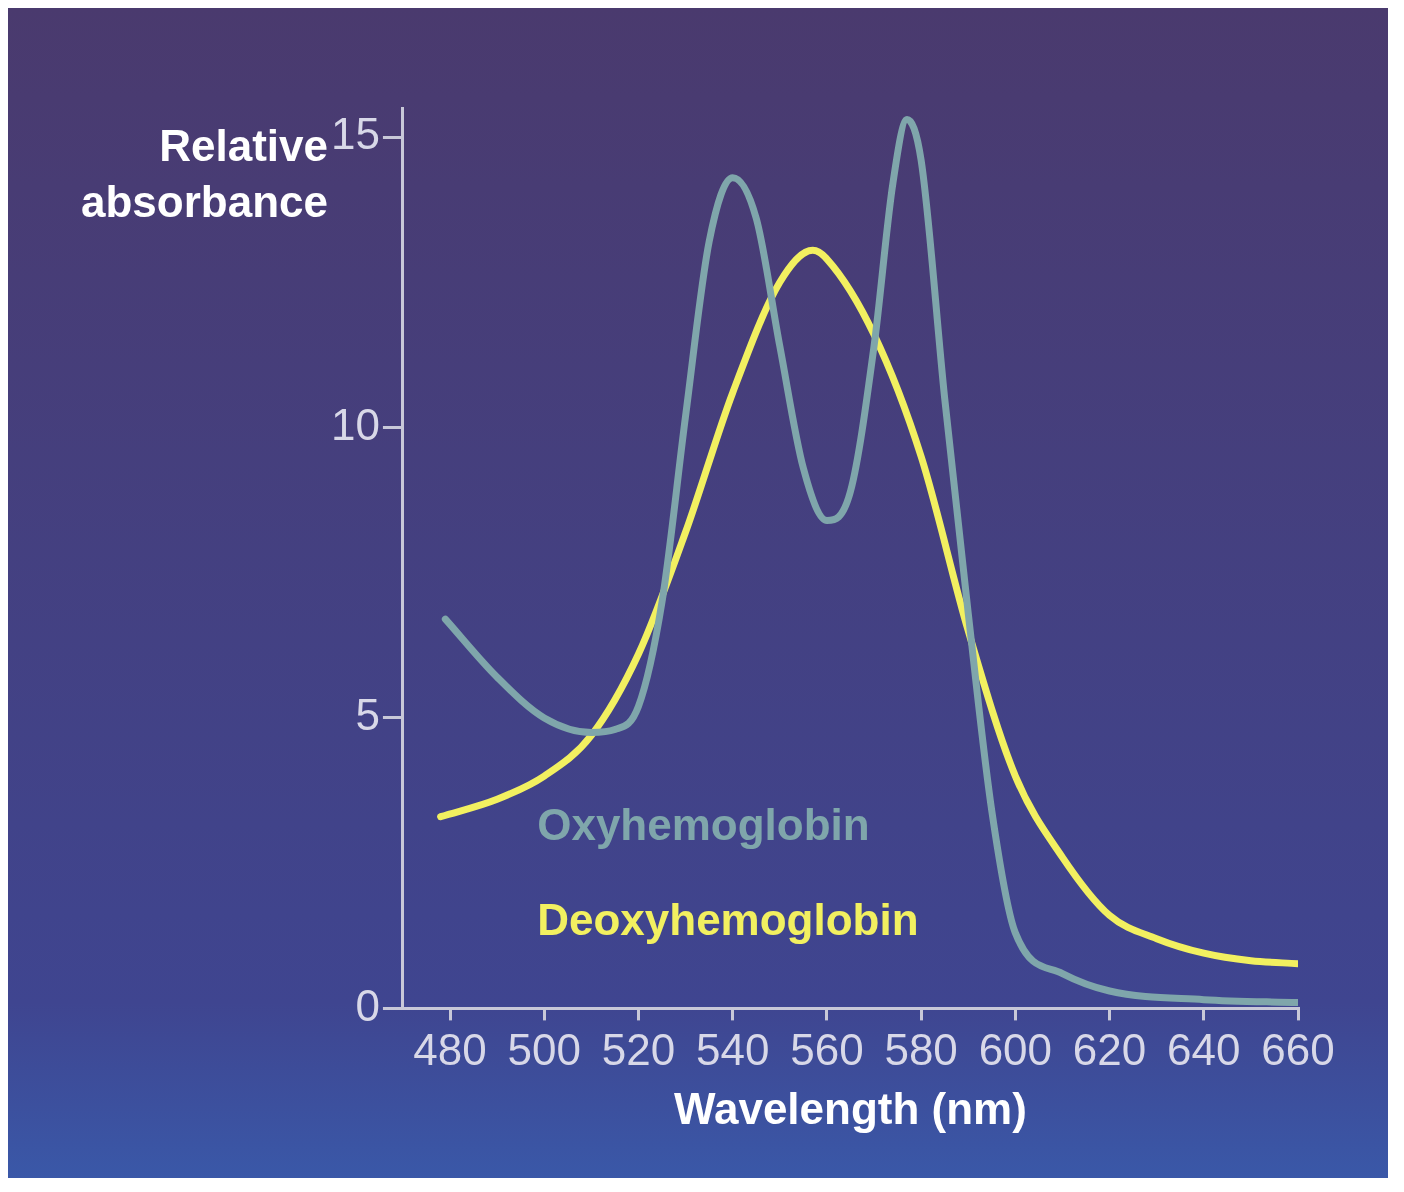 The width and height of the screenshot is (1404, 1192). I want to click on y-axis-title: Relative absorbance, so click(204, 174).